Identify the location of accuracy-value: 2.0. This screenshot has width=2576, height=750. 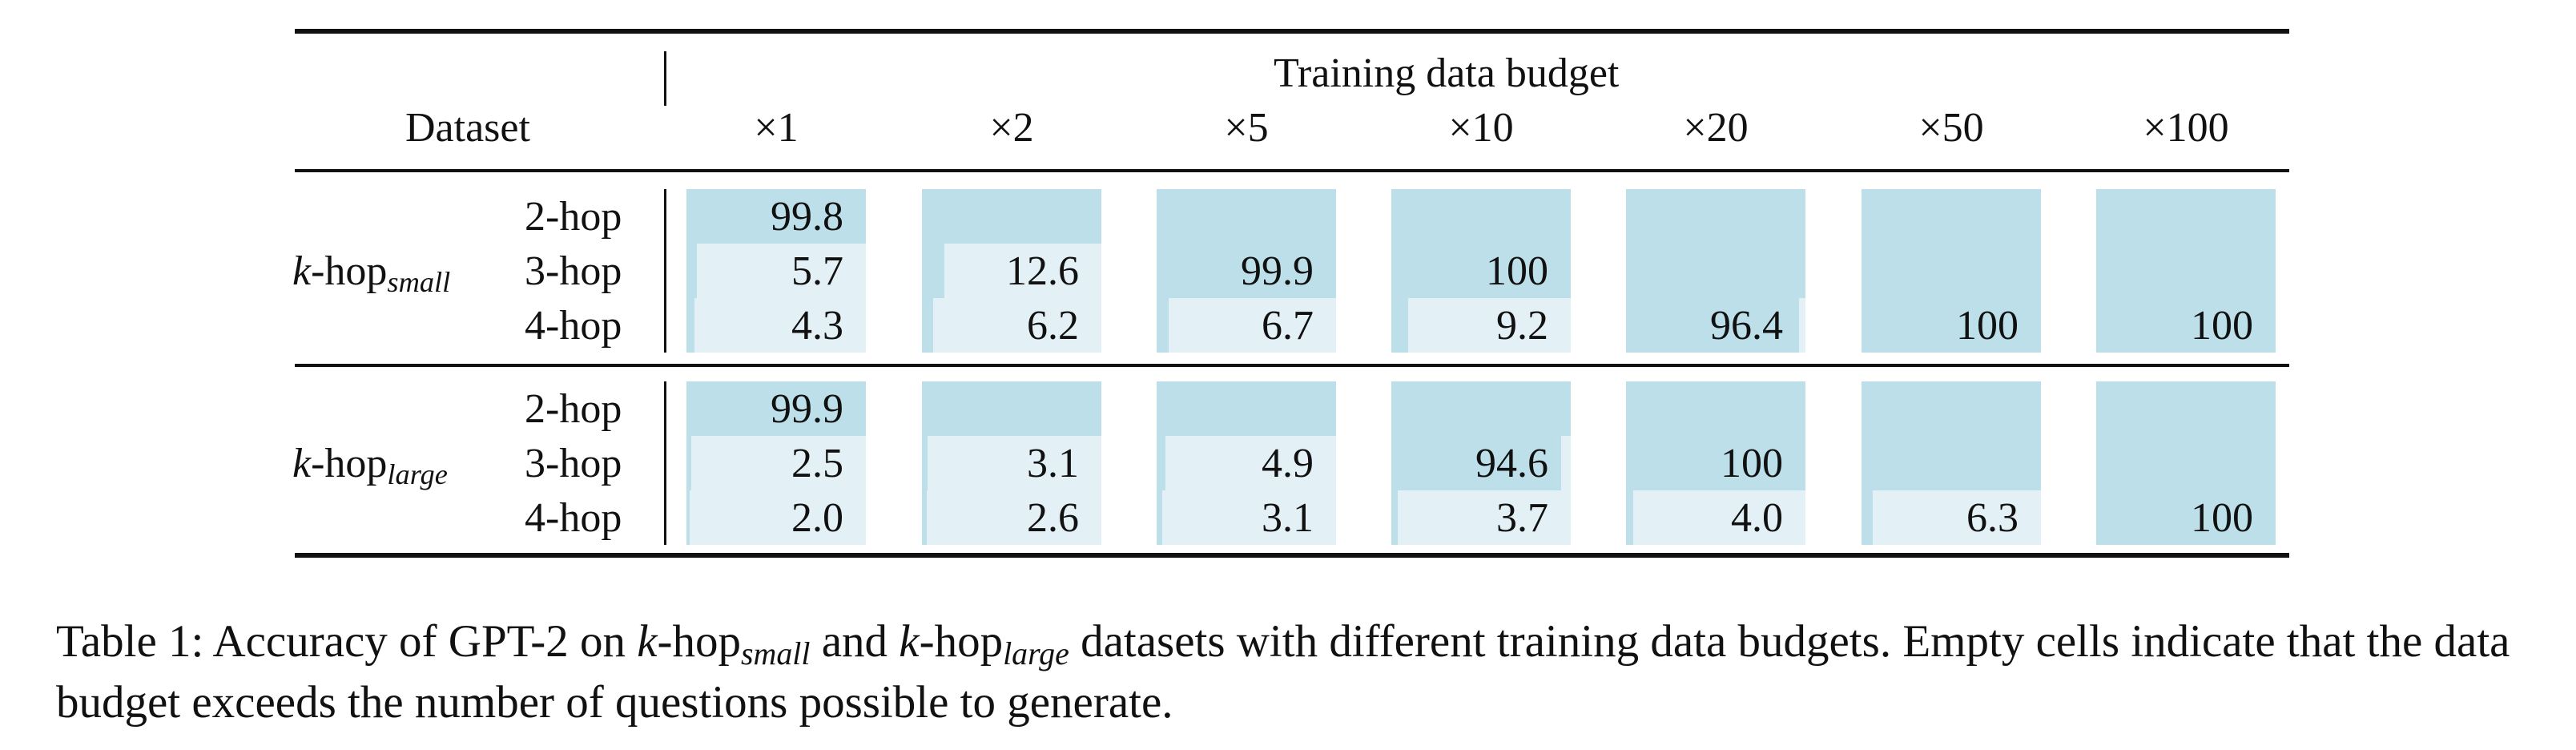
(817, 518).